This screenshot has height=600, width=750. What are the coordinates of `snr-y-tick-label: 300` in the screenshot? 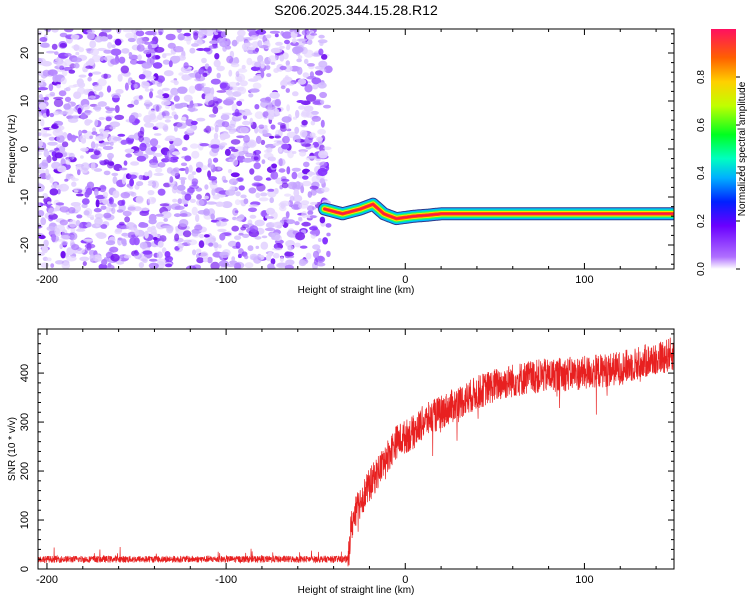 It's located at (25, 422).